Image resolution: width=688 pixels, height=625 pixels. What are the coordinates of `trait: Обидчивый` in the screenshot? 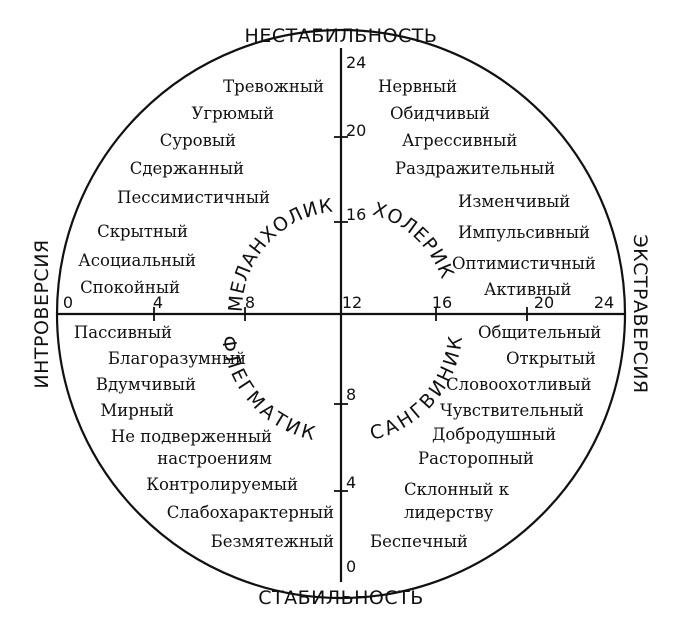 It's located at (440, 113).